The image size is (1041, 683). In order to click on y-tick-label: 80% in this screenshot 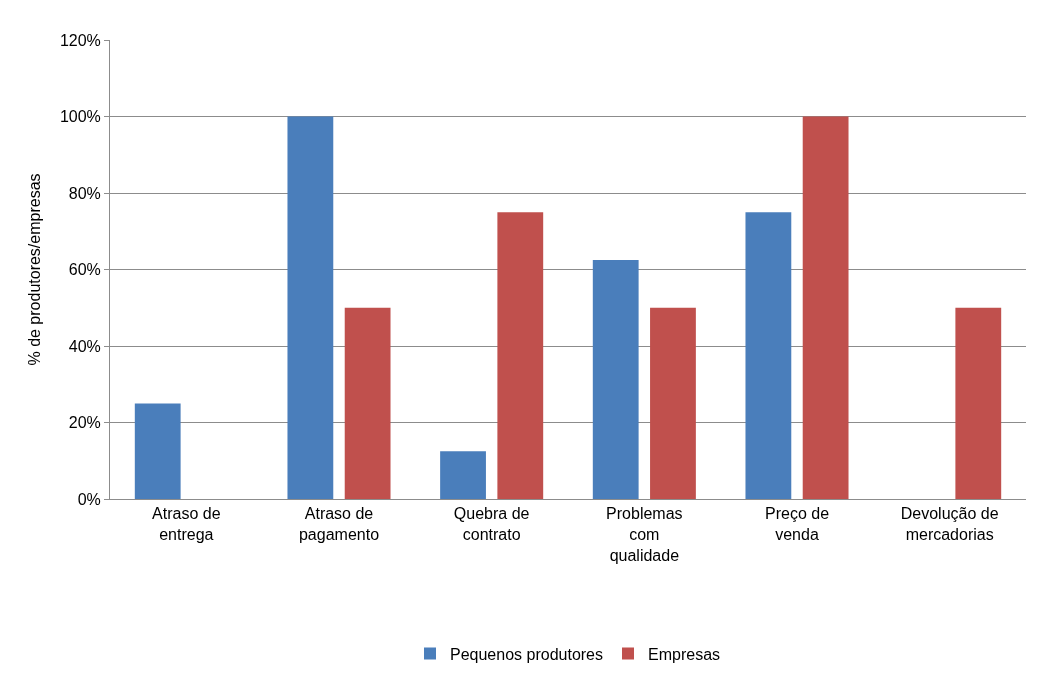, I will do `click(84, 193)`.